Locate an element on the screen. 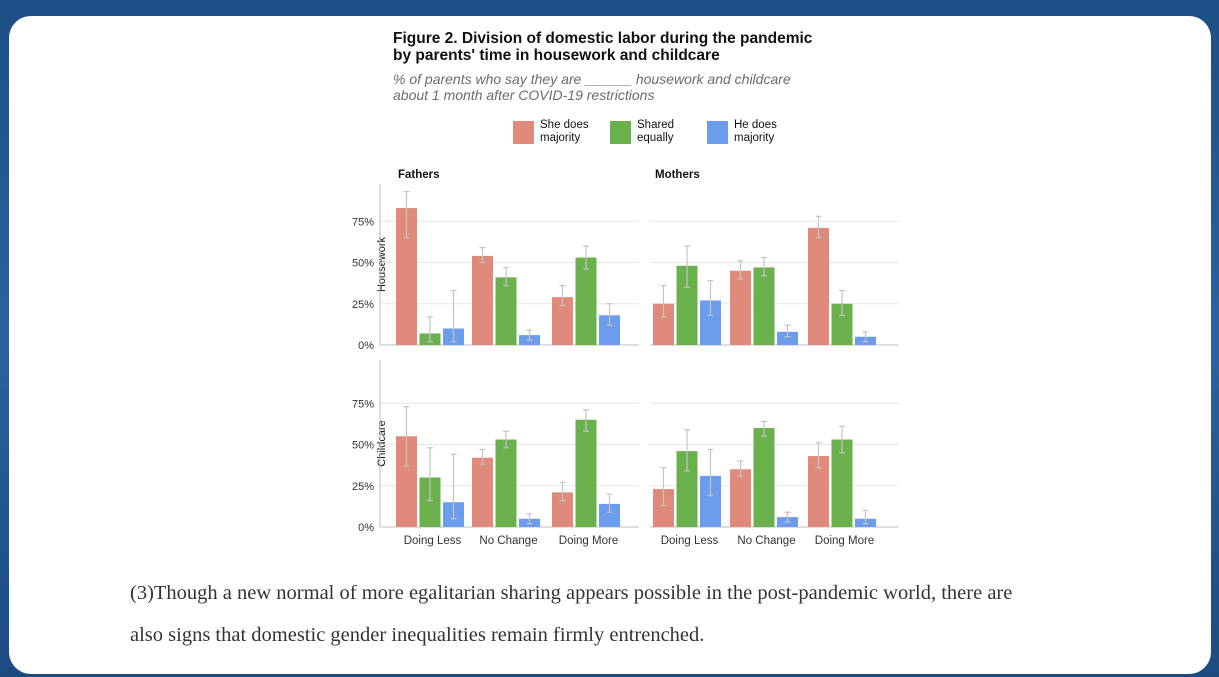 The width and height of the screenshot is (1219, 677). legend-swatch-shared is located at coordinates (620, 132).